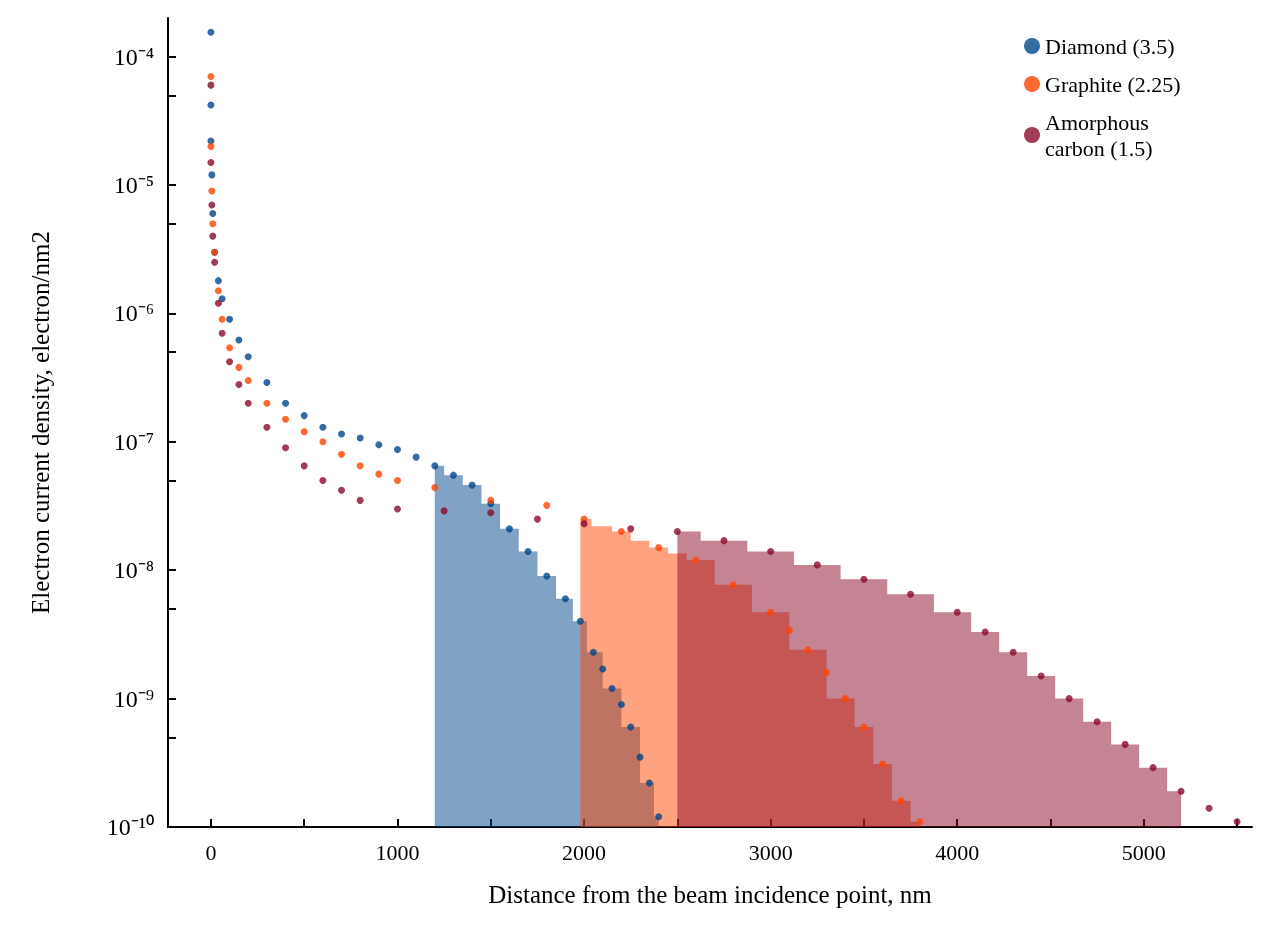 This screenshot has width=1268, height=944. Describe the element at coordinates (130, 827) in the screenshot. I see `y-tick-label: 10⁻¹⁰` at that location.